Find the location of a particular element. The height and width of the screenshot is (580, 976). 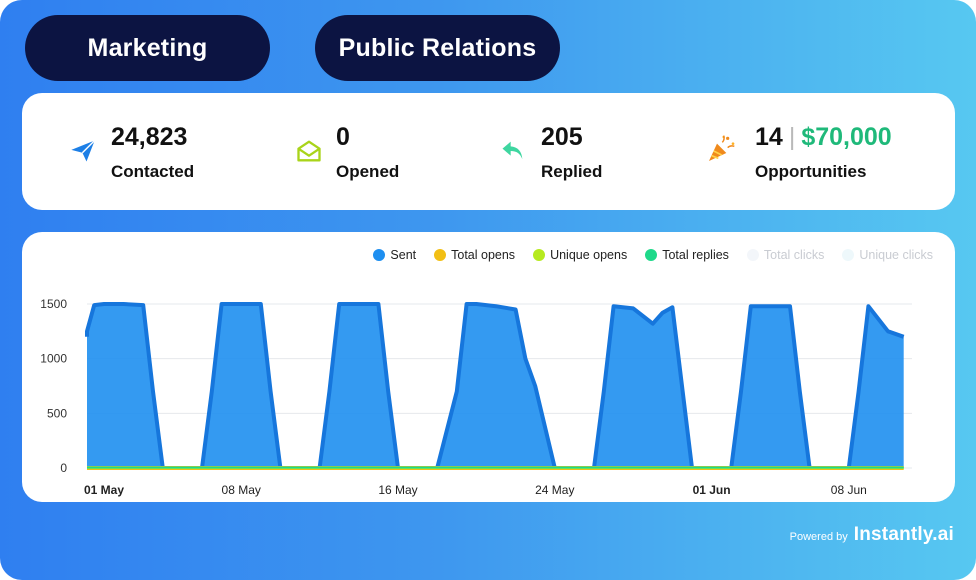

legend-item-unique-clicks: Unique clicks is located at coordinates (887, 255).